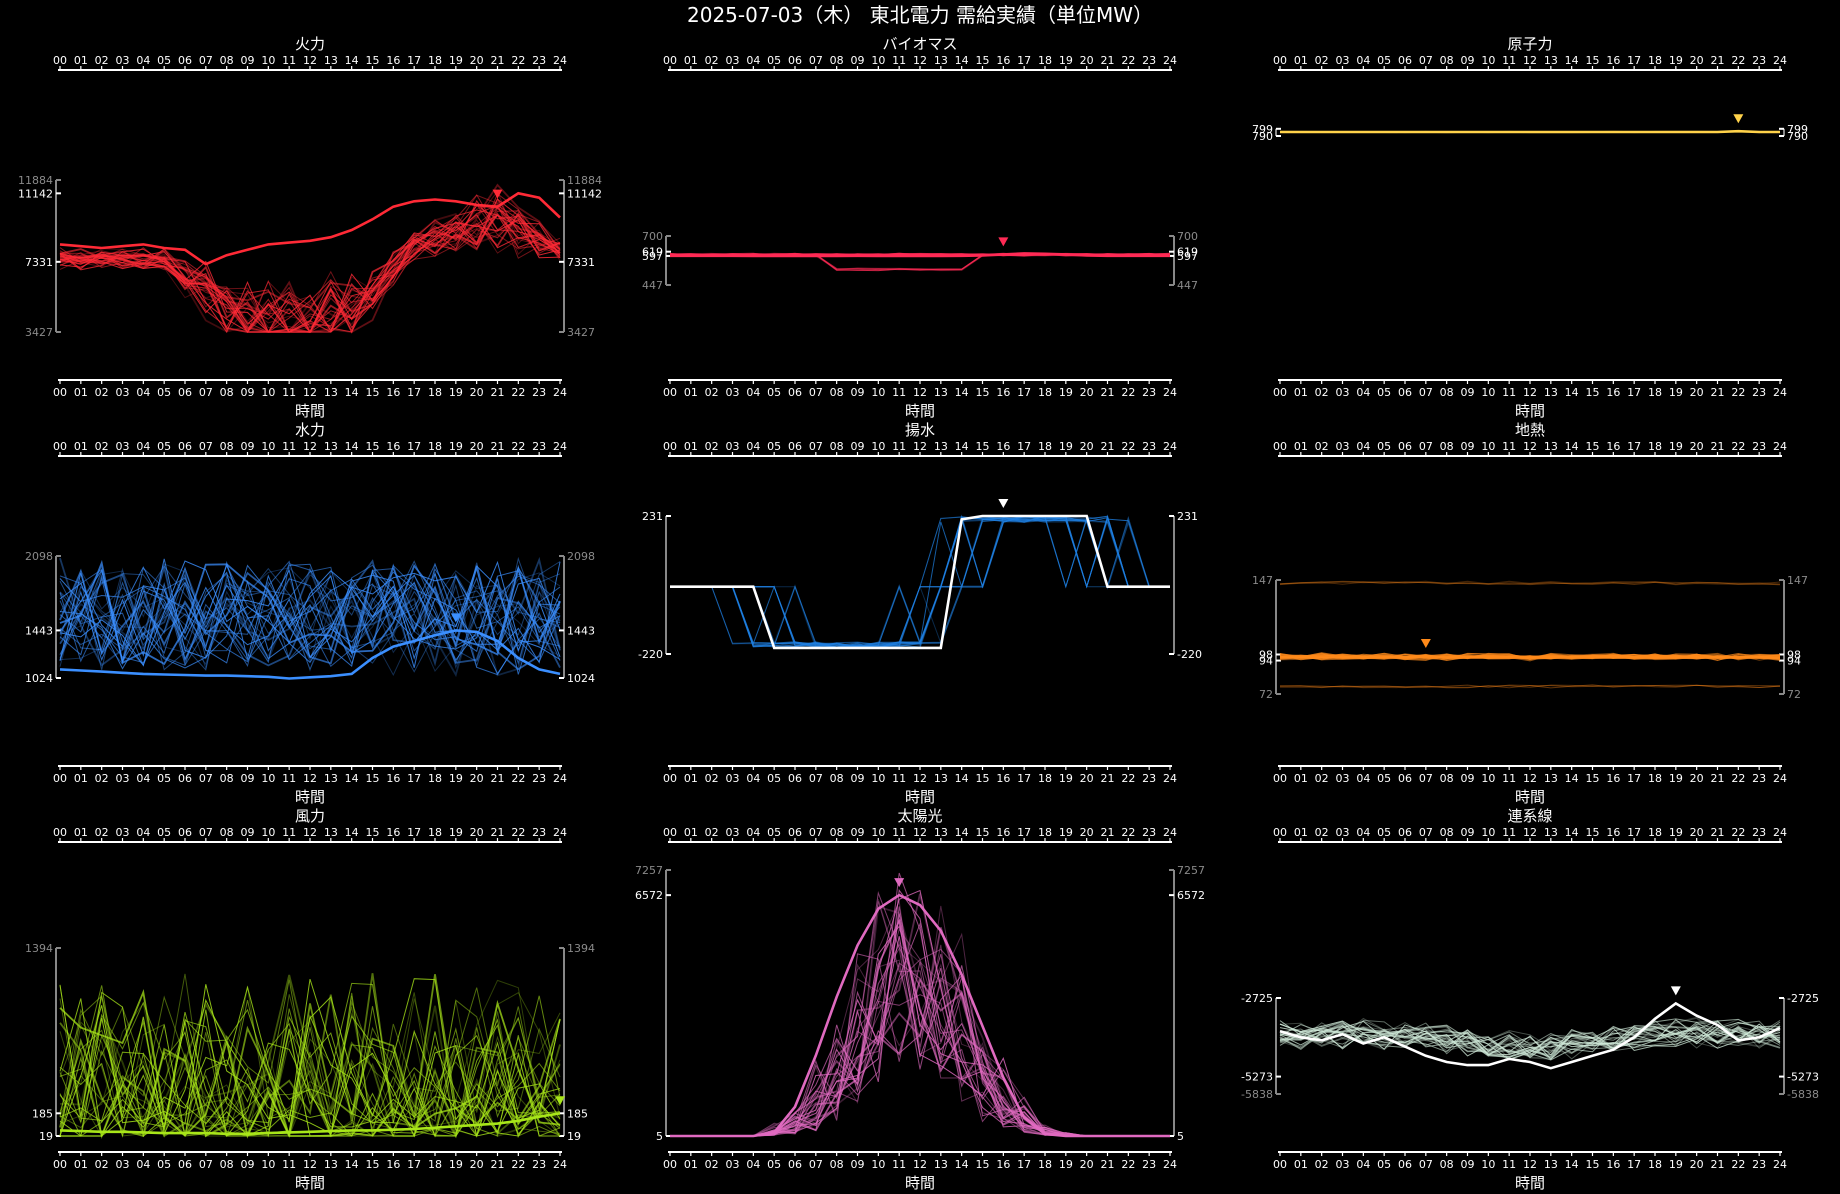 The height and width of the screenshot is (1194, 1840). What do you see at coordinates (581, 948) in the screenshot?
I see `wind-y-tick-label-right: 1394` at bounding box center [581, 948].